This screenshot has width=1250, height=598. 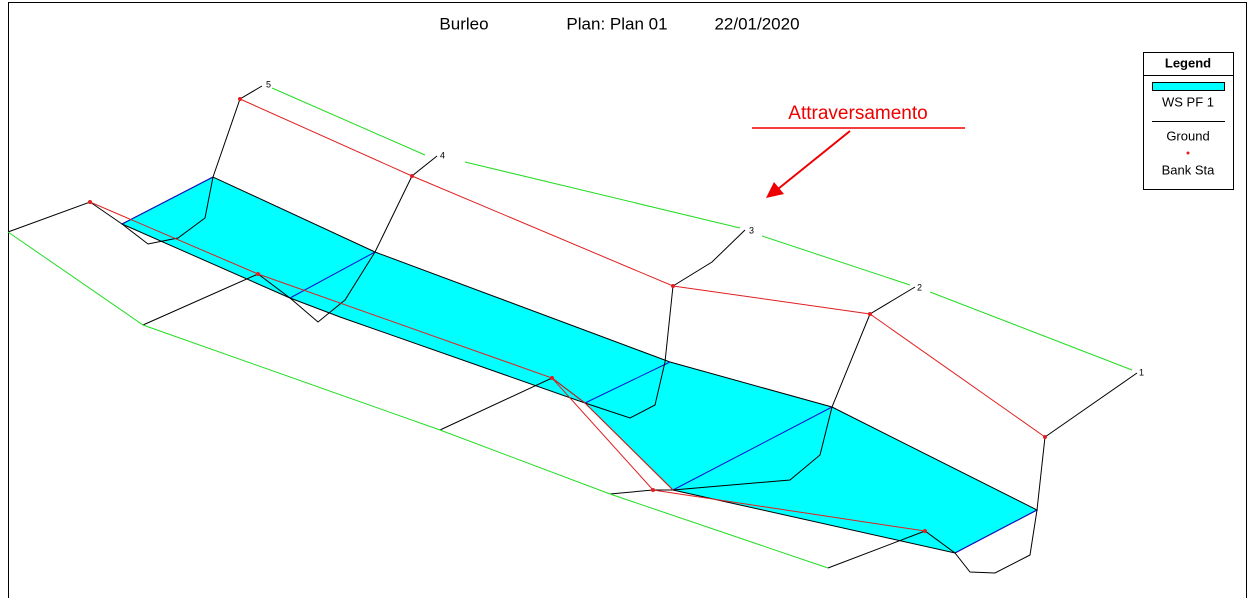 What do you see at coordinates (857, 113) in the screenshot?
I see `annotation: Attraversamento` at bounding box center [857, 113].